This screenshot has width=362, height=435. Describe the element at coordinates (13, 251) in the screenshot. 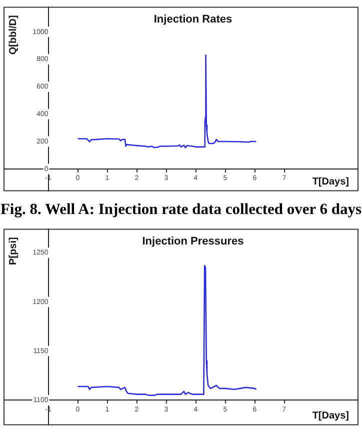

I see `y-axis-title: P[psi]` at that location.